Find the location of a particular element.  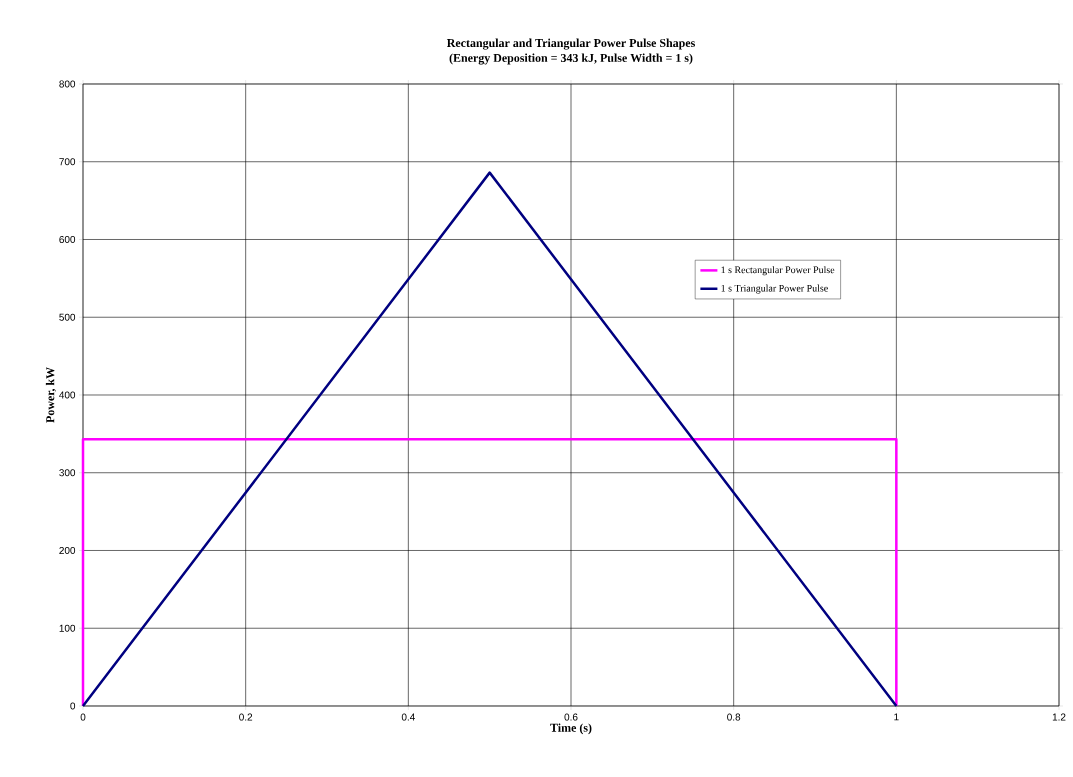

y-axis-title: Power, kW is located at coordinates (51, 395).